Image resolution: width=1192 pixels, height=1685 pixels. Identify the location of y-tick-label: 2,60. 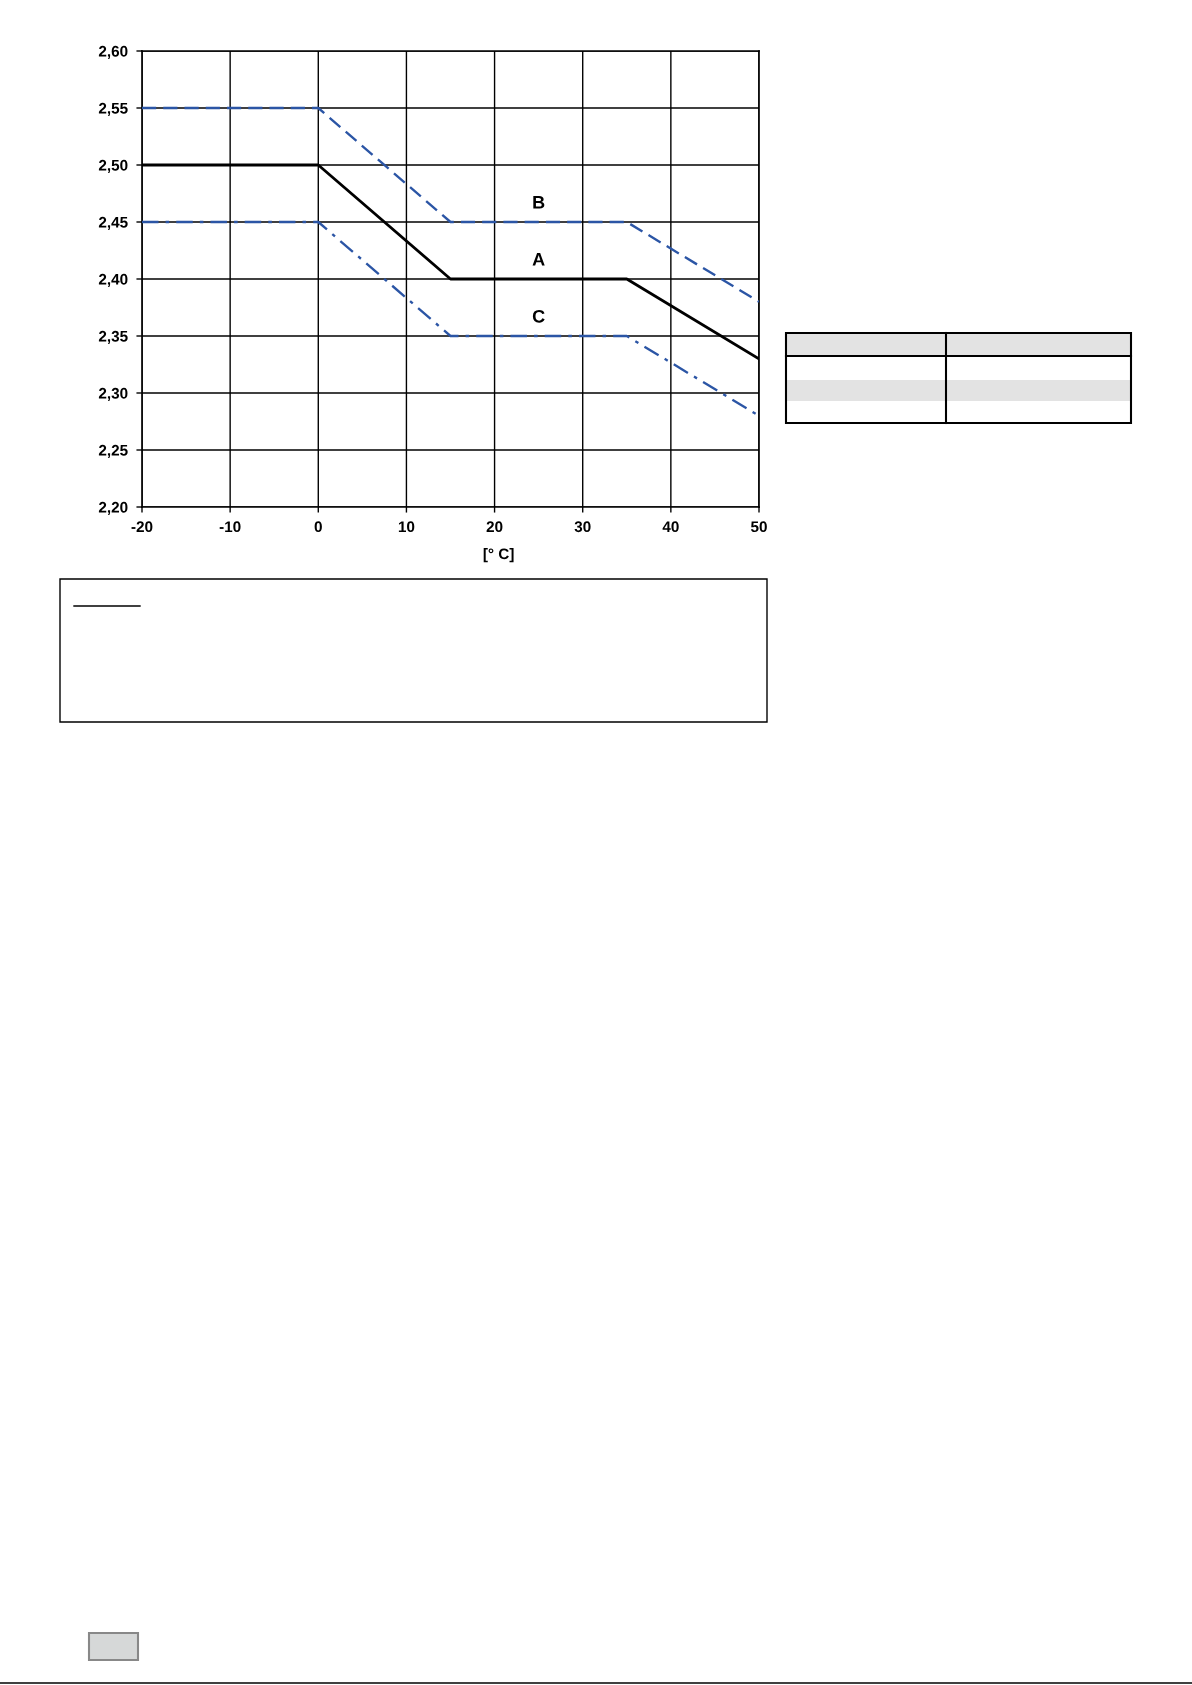
(113, 52).